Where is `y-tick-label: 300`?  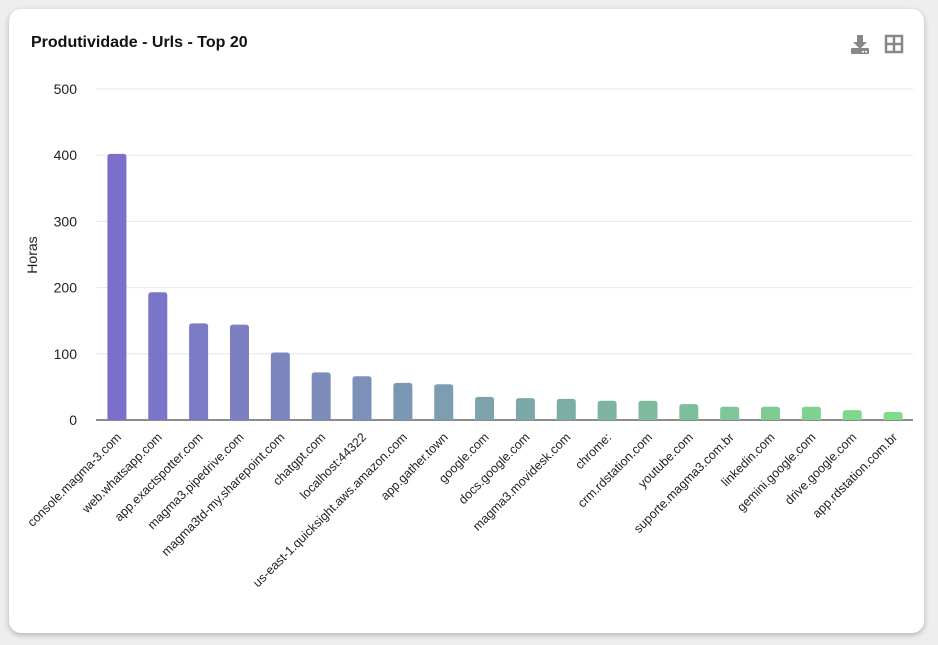
y-tick-label: 300 is located at coordinates (66, 221).